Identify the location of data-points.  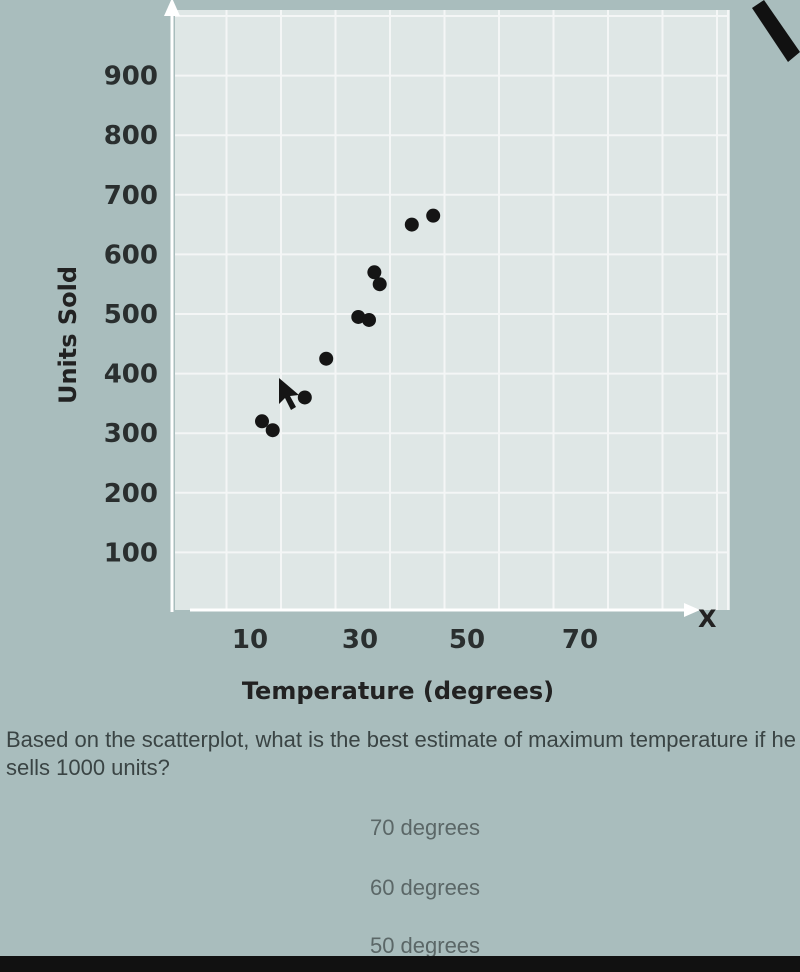
(348, 323).